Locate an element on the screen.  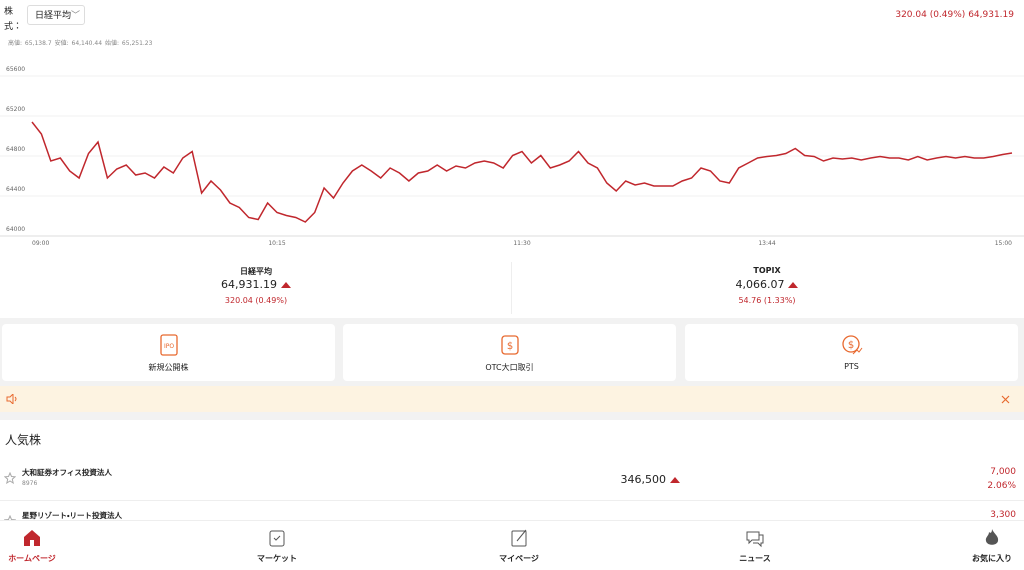
stats: 高値: 65,138.7 安値: 64,140.44 始値: 65,251.23 is located at coordinates (80, 42).